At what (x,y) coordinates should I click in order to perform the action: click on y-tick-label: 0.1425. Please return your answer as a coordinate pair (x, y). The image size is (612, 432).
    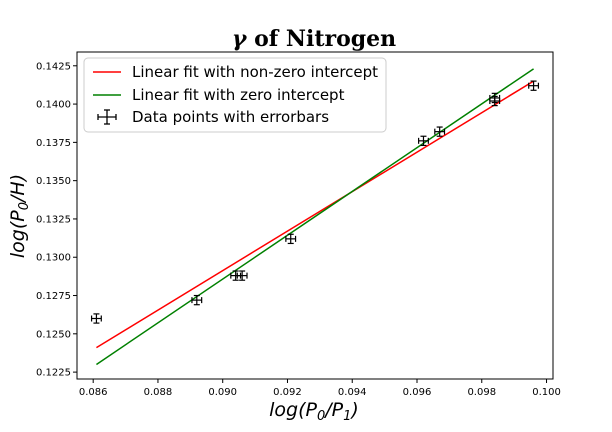
    Looking at the image, I should click on (53, 66).